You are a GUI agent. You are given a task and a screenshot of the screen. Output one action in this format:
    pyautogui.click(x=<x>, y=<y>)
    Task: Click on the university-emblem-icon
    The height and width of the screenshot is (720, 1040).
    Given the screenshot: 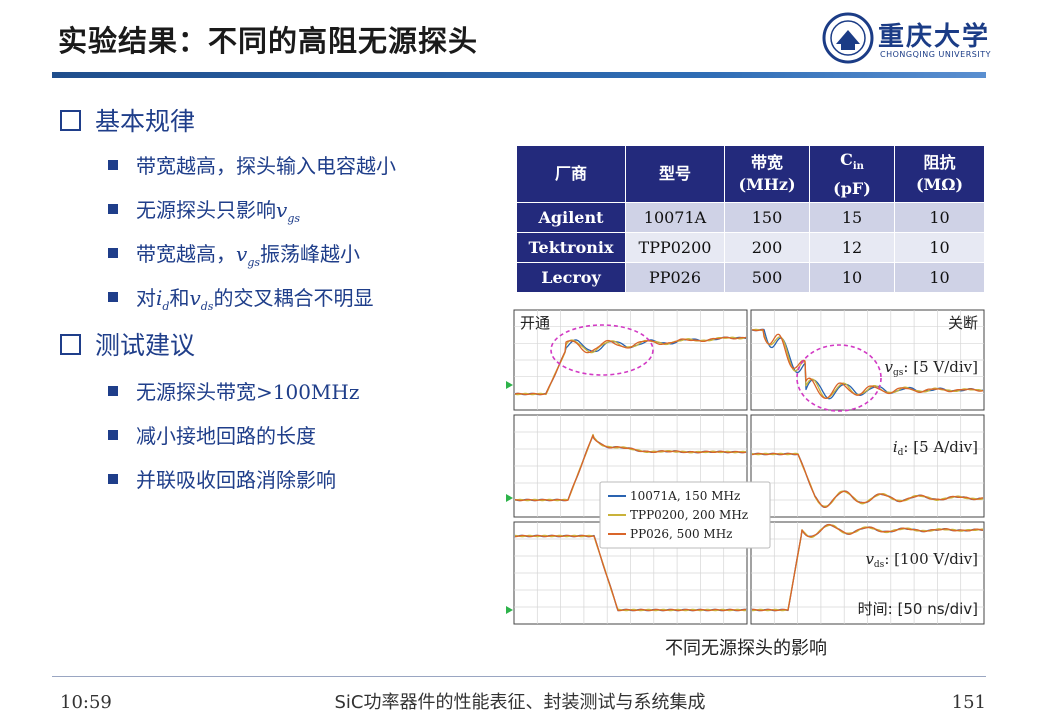 What is the action you would take?
    pyautogui.click(x=848, y=38)
    